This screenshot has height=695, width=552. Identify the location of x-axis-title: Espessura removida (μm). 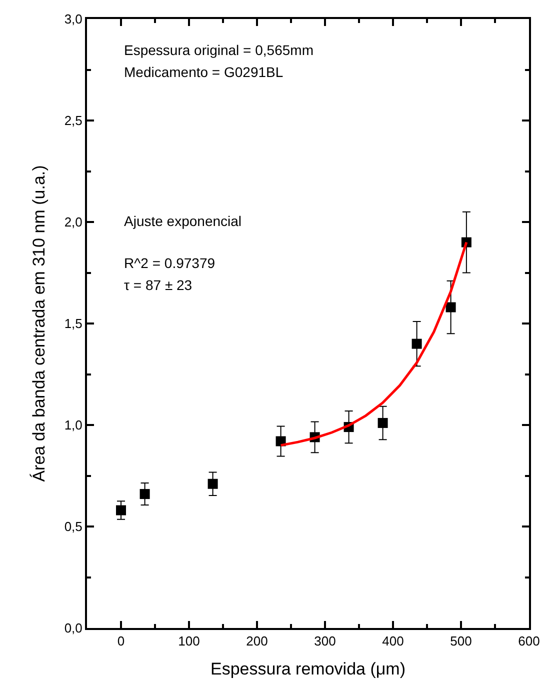
(308, 669).